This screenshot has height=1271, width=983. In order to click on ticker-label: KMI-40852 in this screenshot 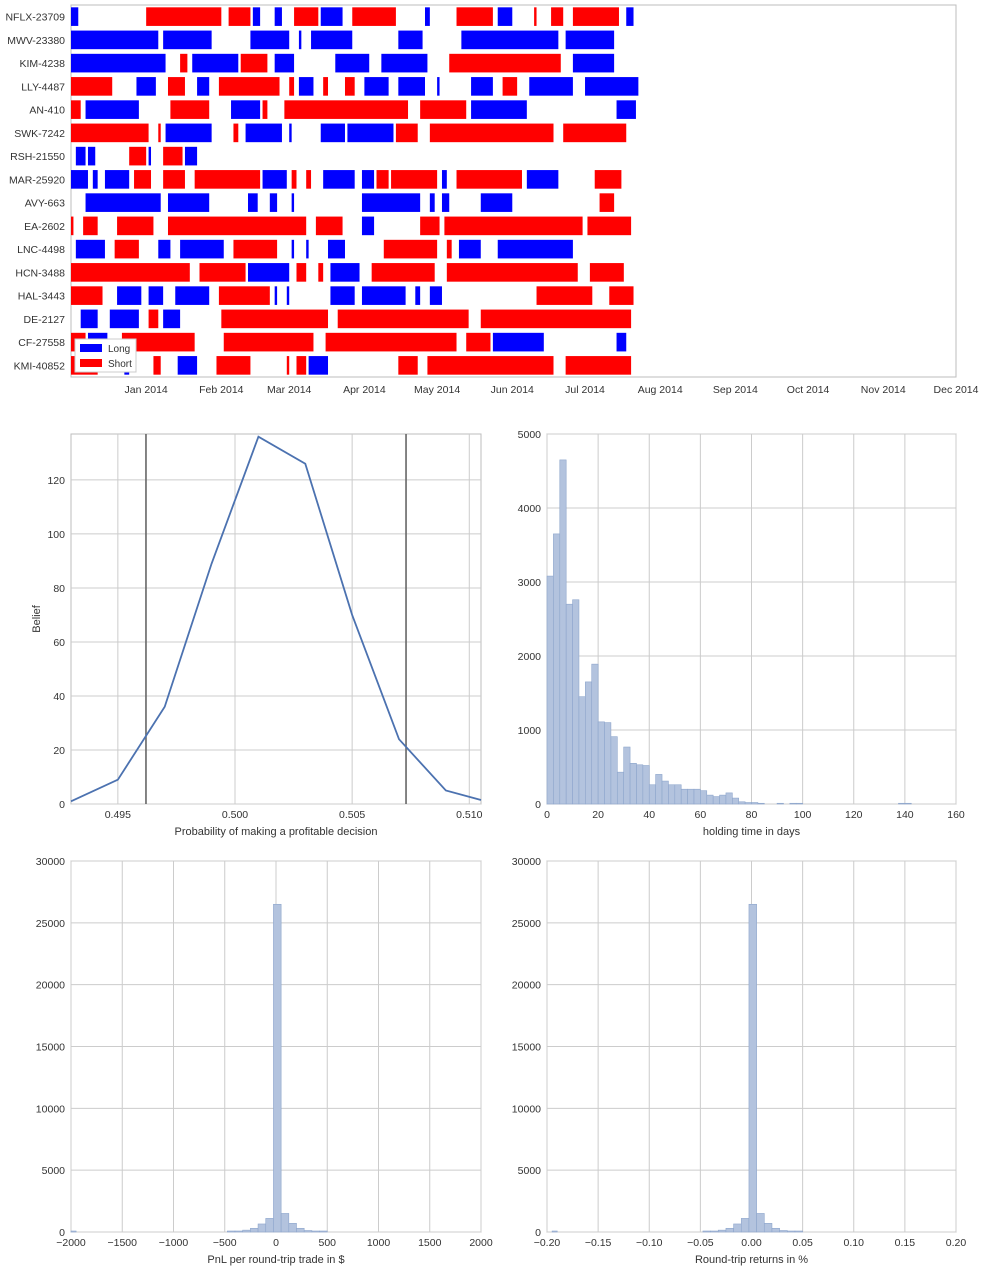, I will do `click(40, 366)`.